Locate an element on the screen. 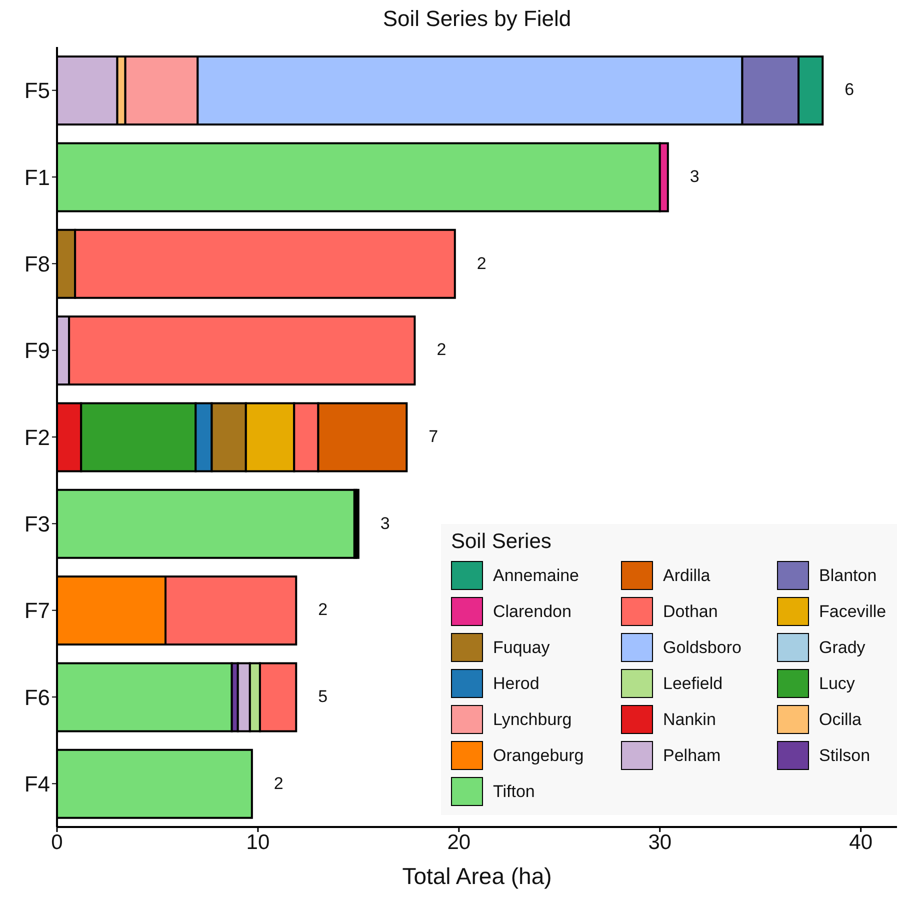  legend-label: Ardilla is located at coordinates (686, 576).